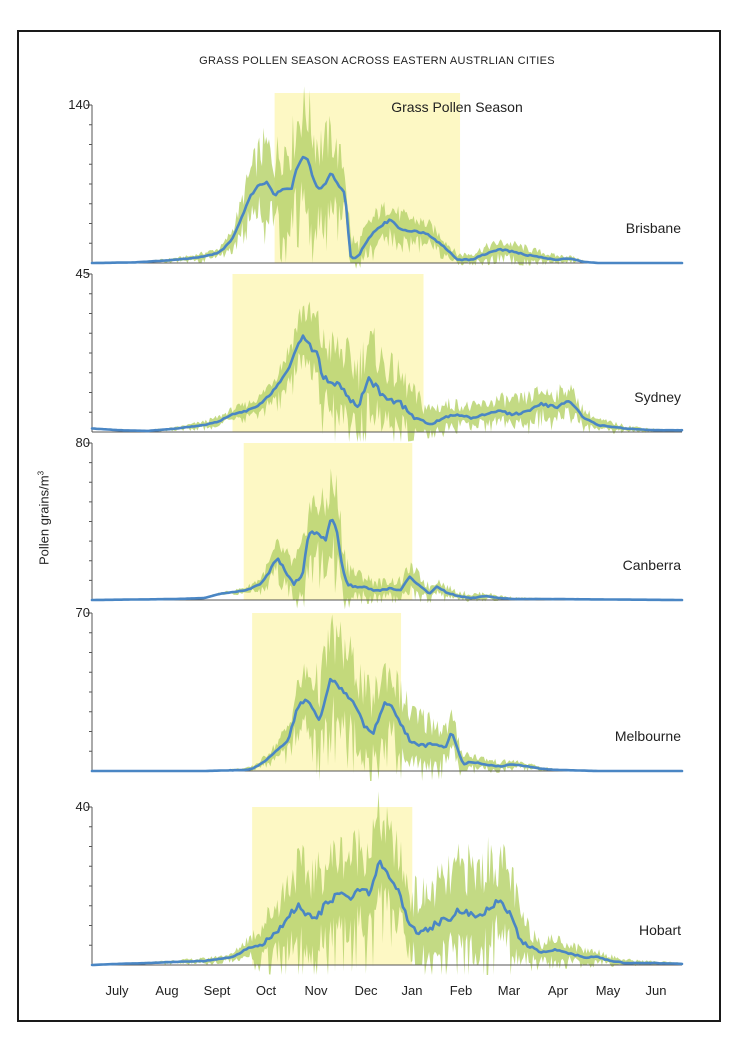 The image size is (754, 1062). I want to click on city-label-melbourne: Melbourne, so click(647, 736).